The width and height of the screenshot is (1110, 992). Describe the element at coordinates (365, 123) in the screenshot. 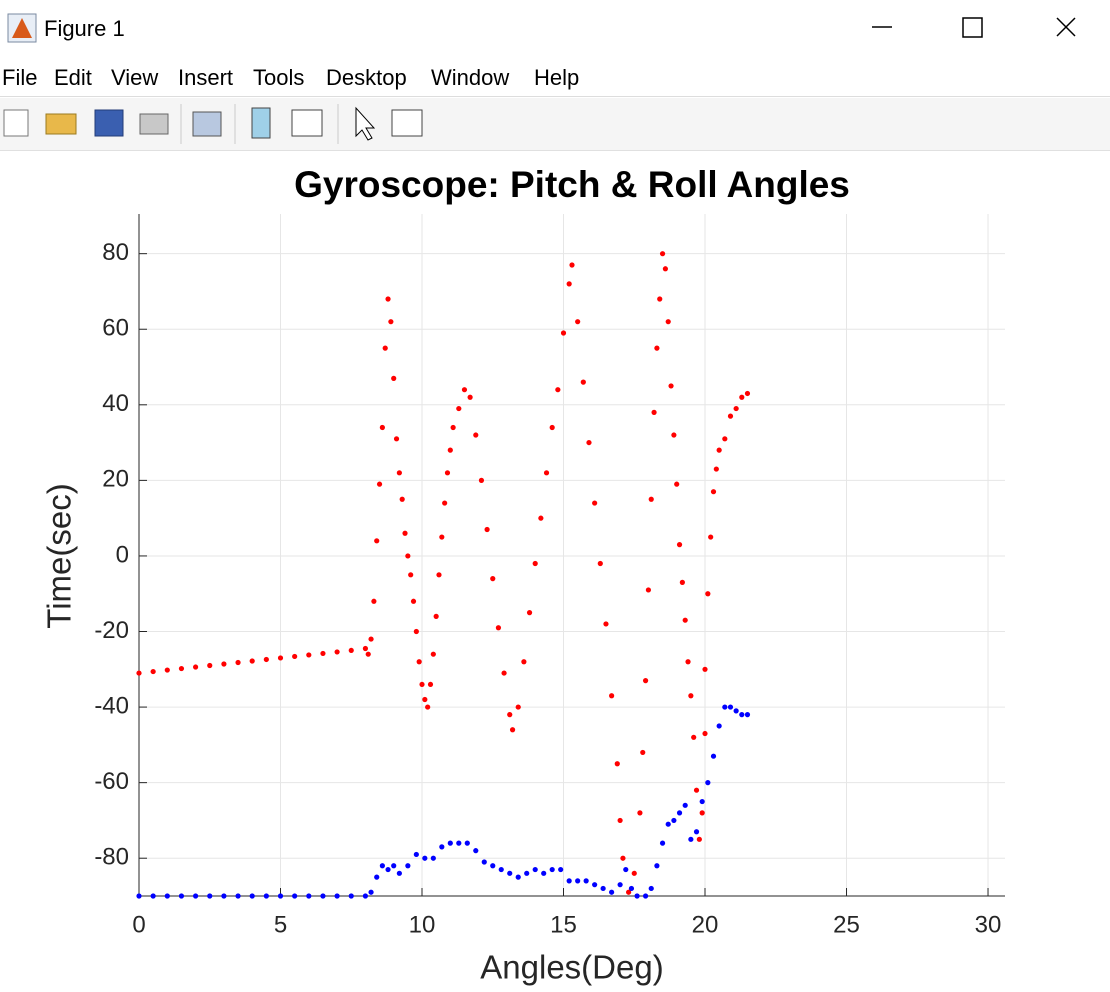

I see `pointer-icon` at that location.